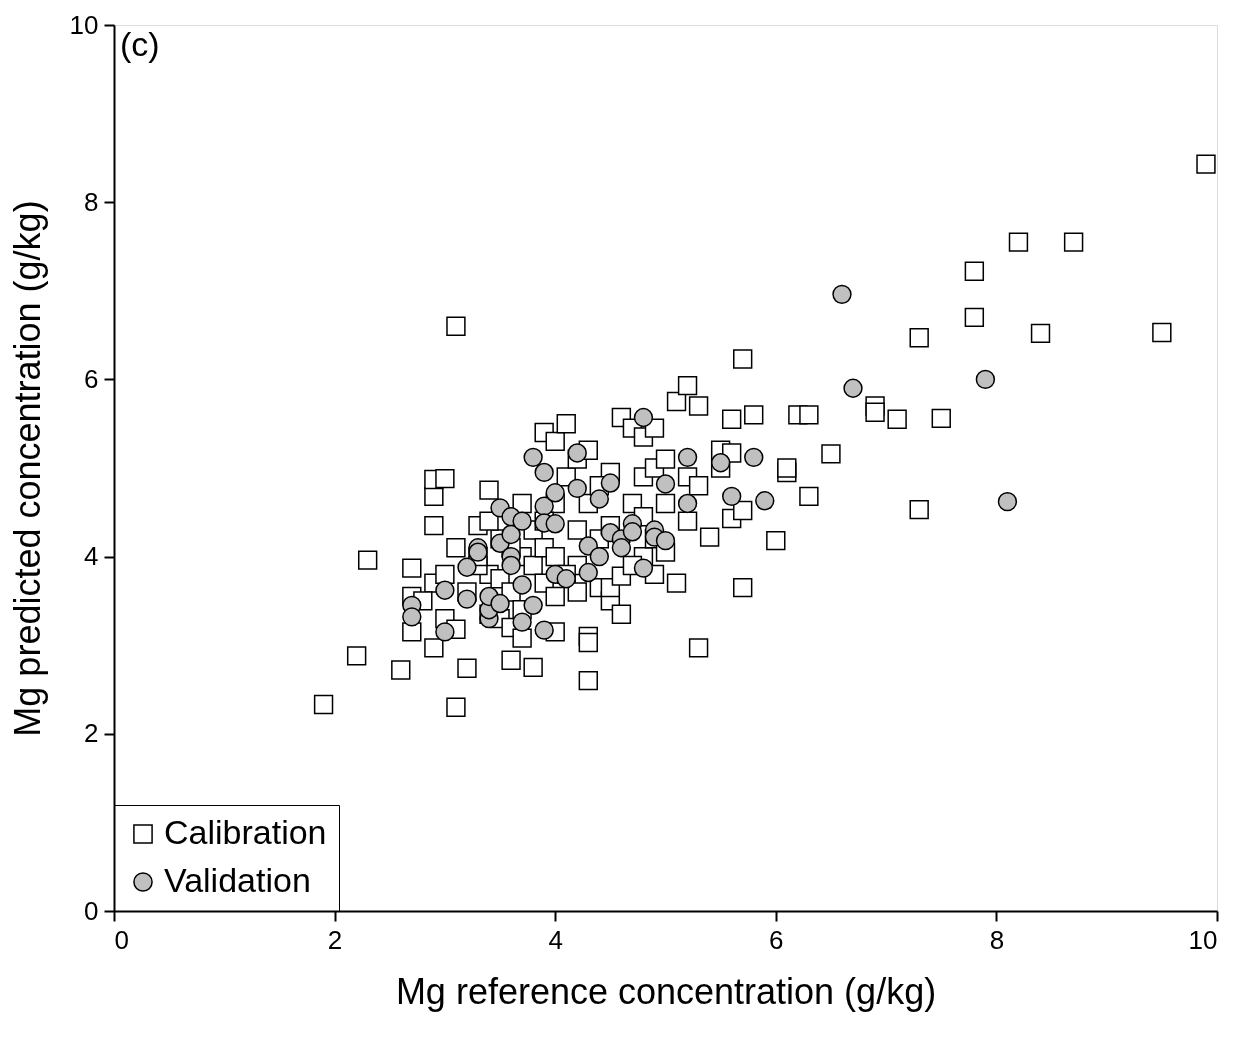  I want to click on legend-label: Calibration, so click(245, 832).